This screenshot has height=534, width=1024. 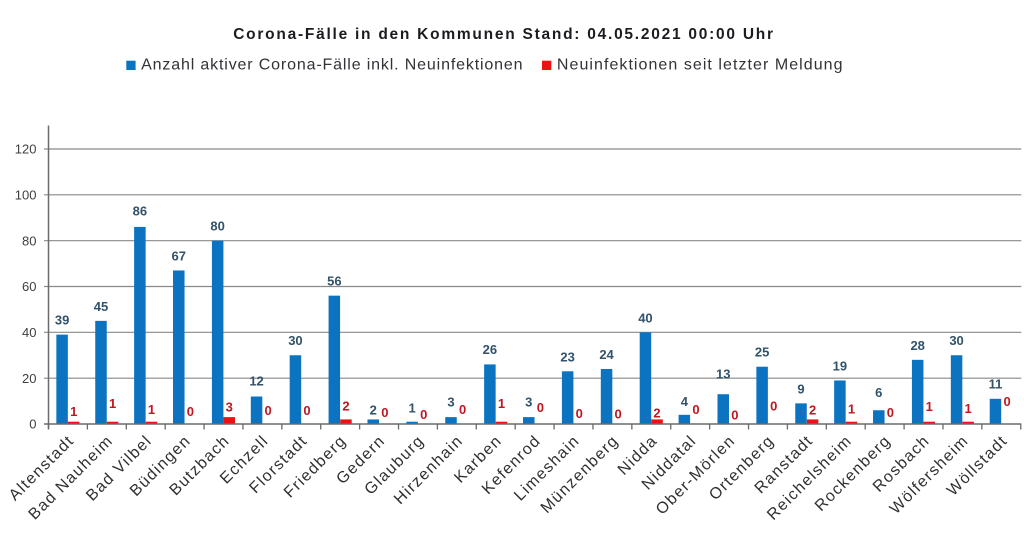 I want to click on svg-text: 25, so click(x=762, y=352).